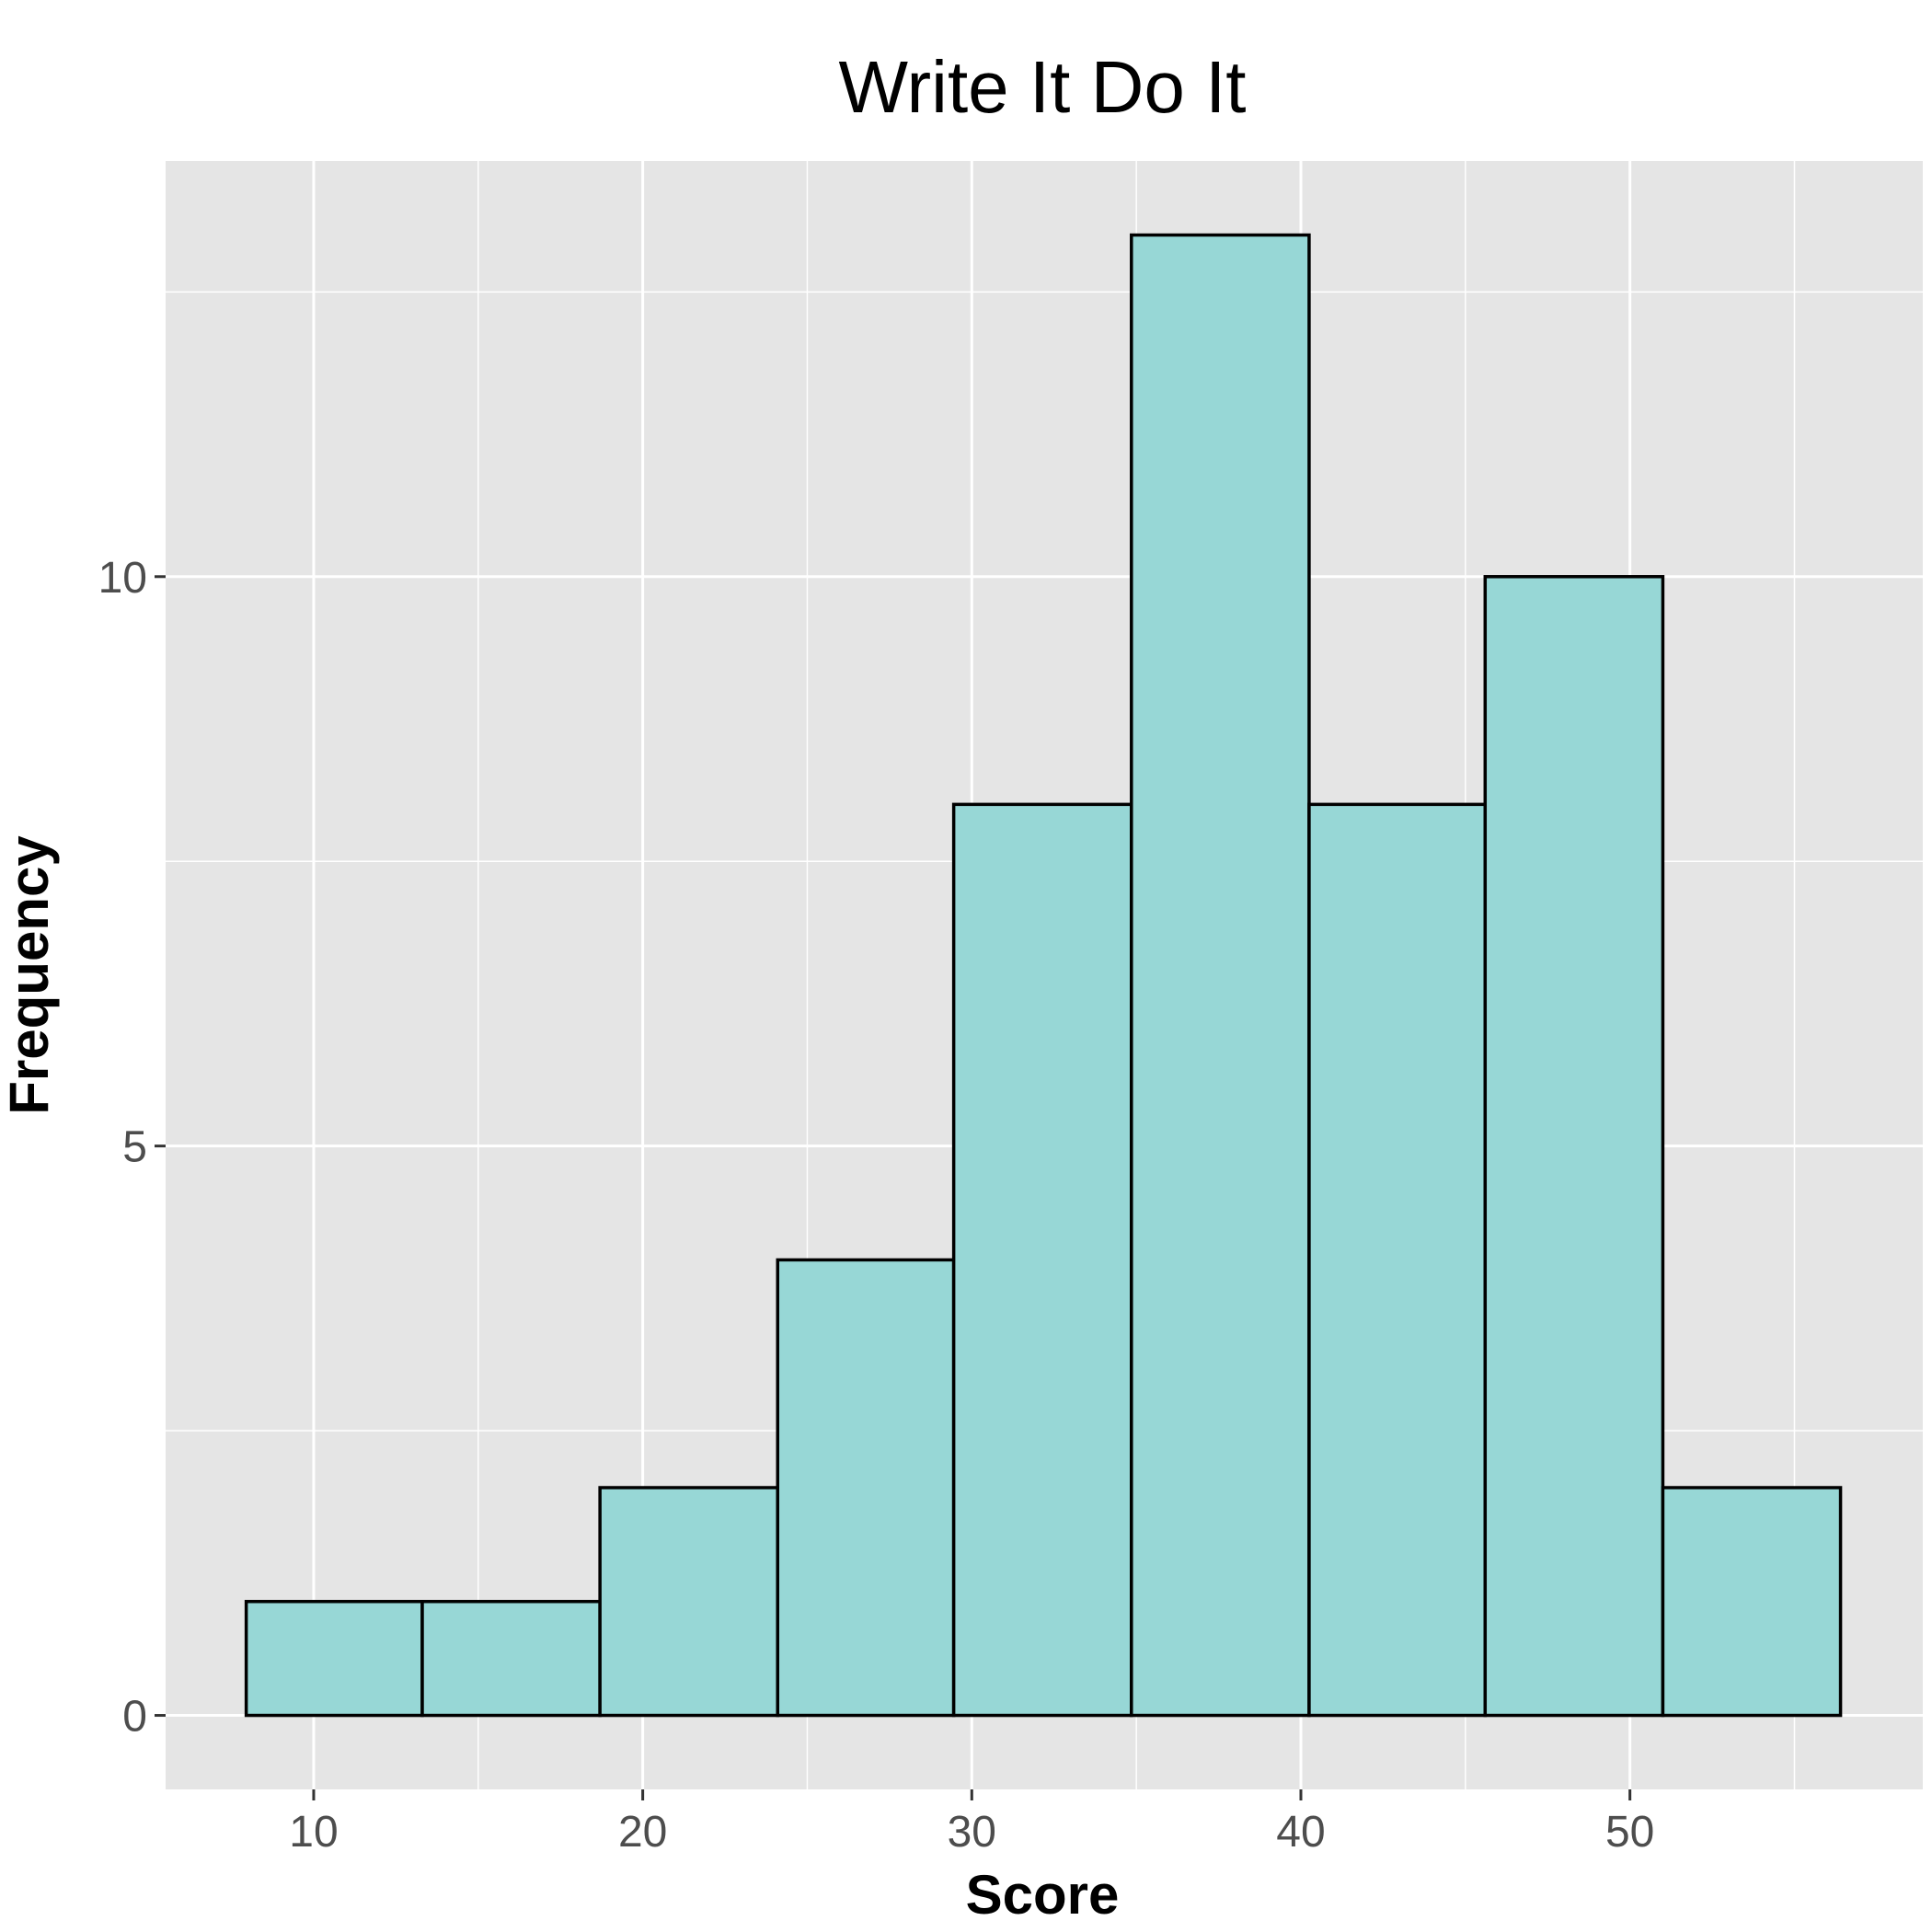 This screenshot has width=1932, height=1932. I want to click on x-tick-label: 20, so click(642, 1832).